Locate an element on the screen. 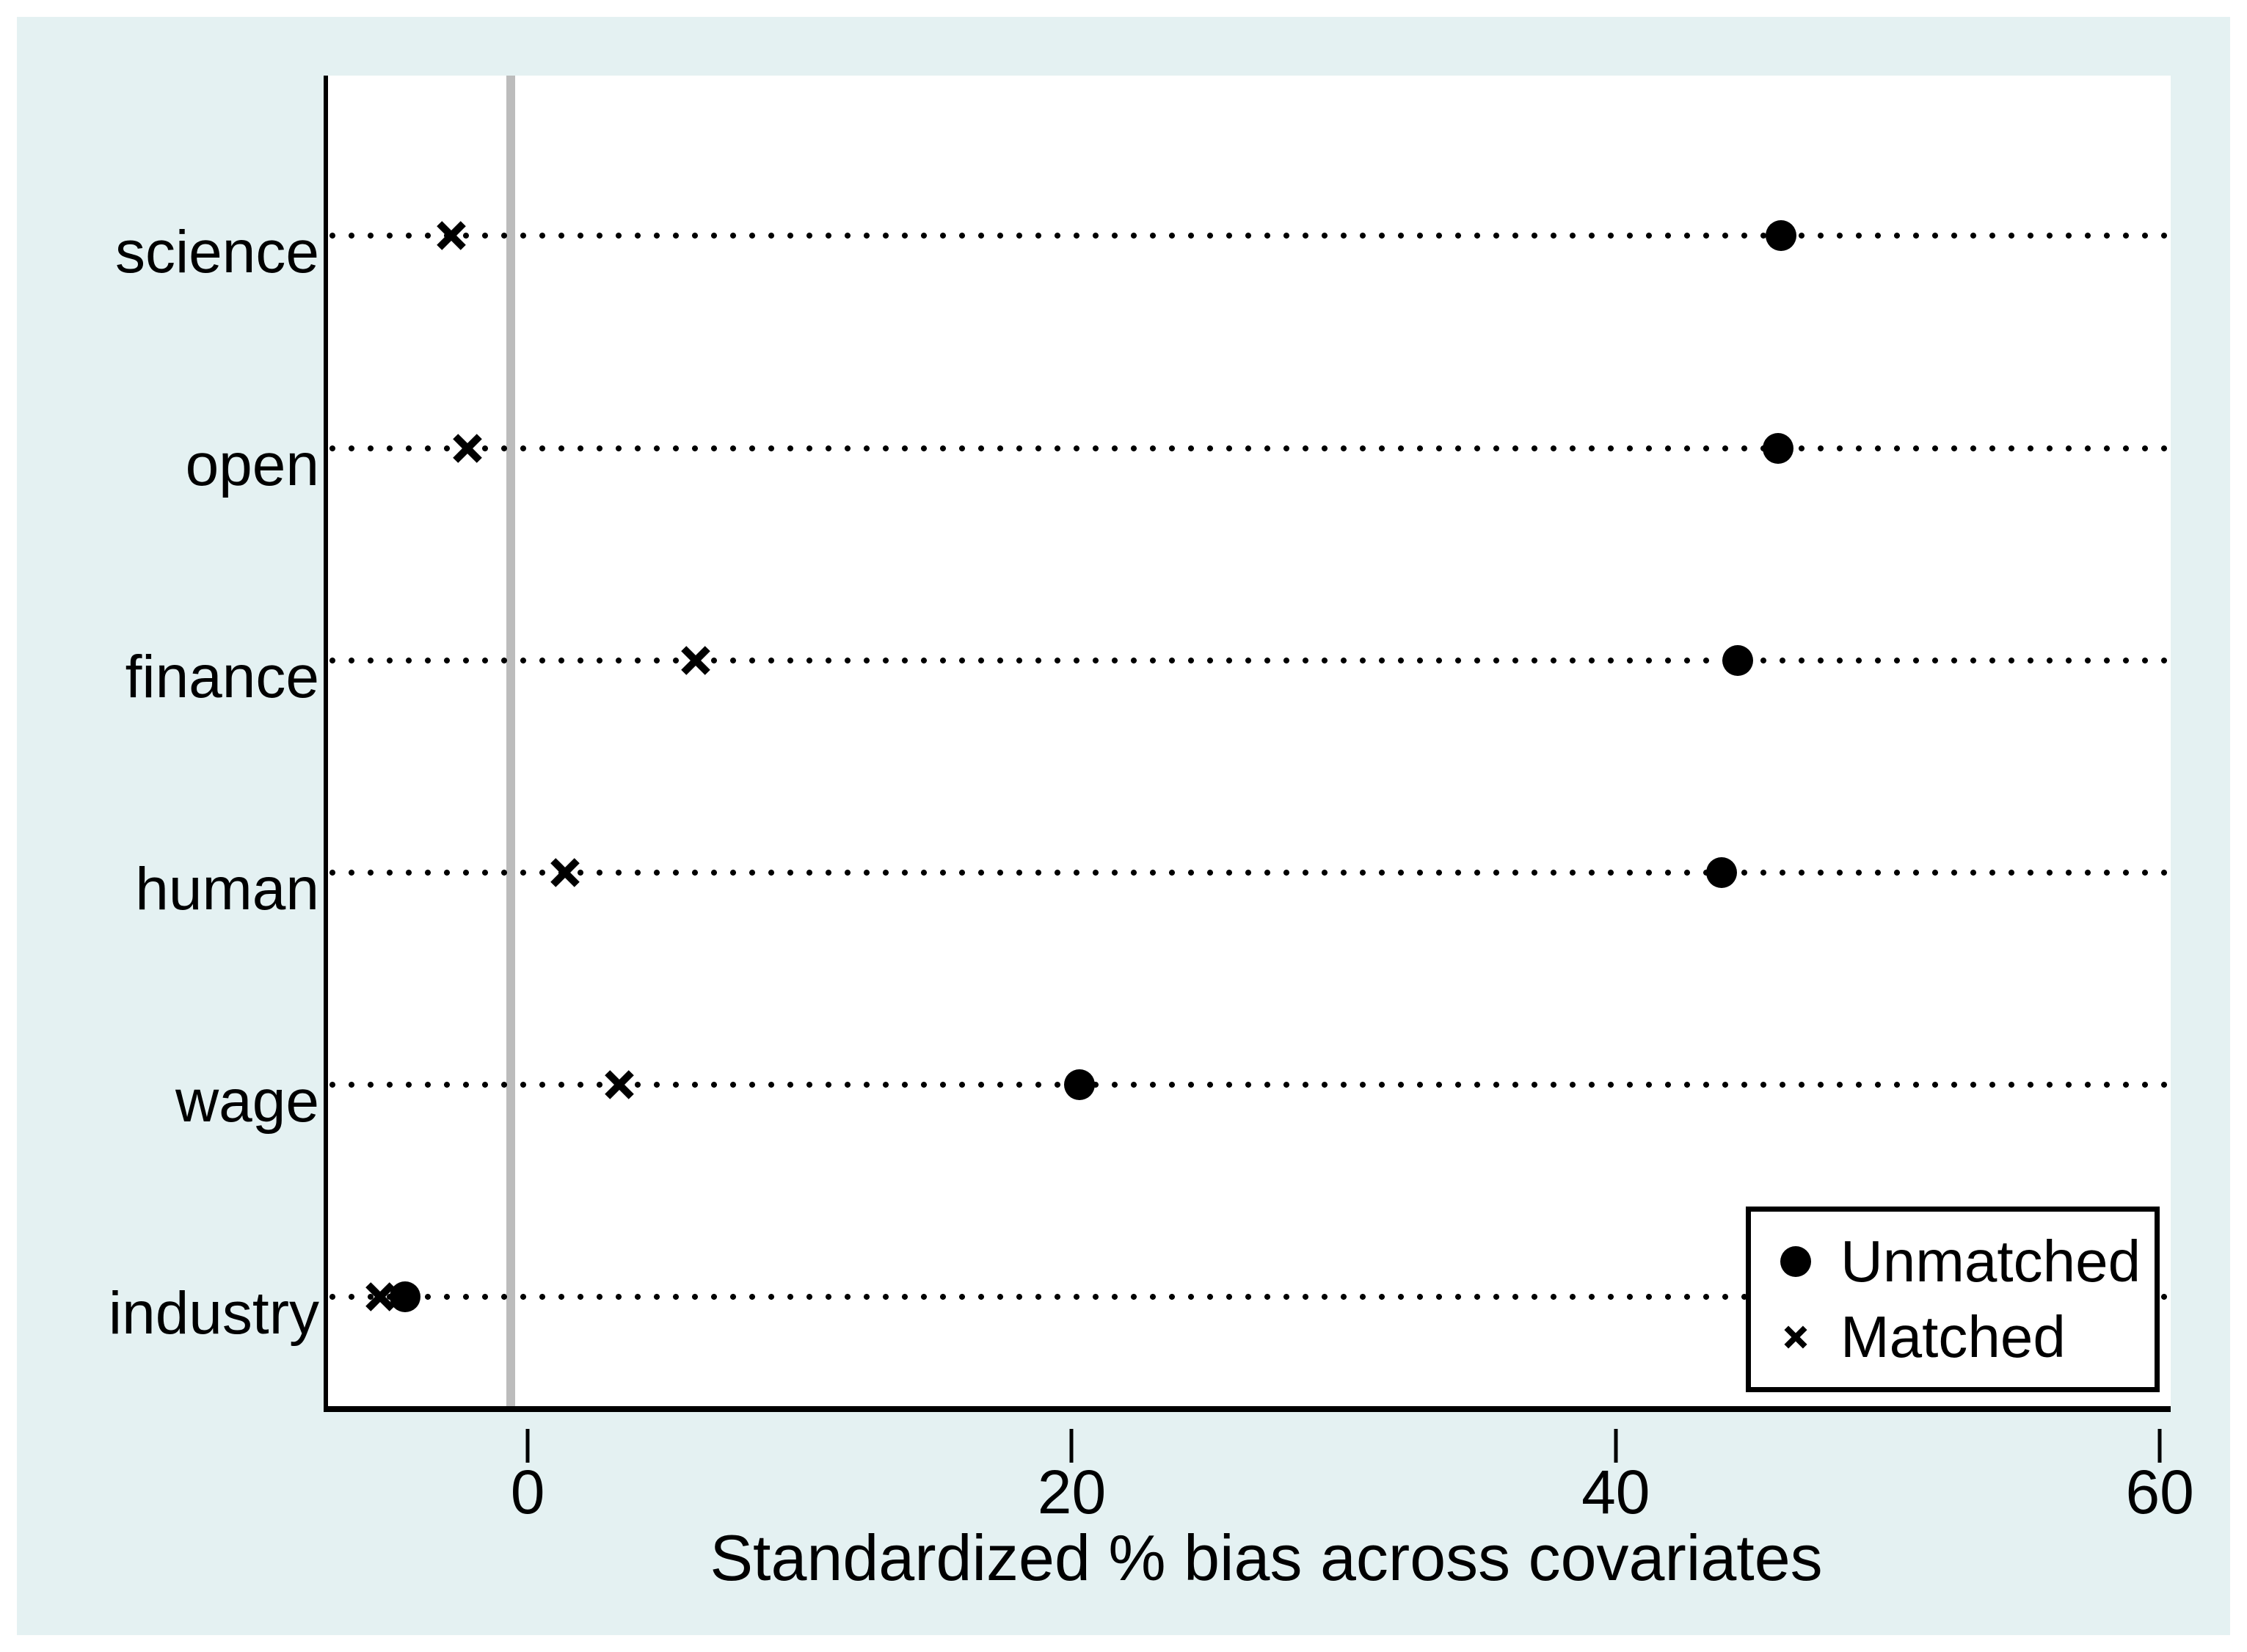  zero-reference-line is located at coordinates (511, 741).